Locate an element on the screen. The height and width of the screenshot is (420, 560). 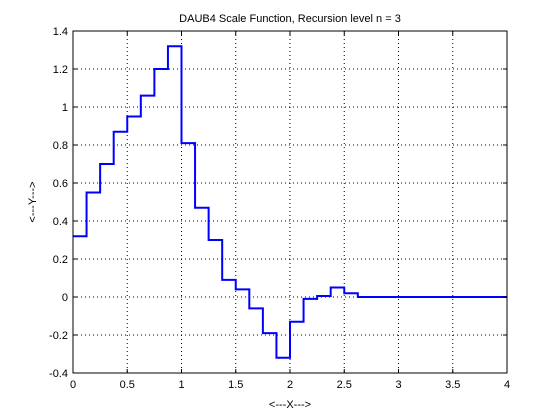
y-tick-label: 1.4 is located at coordinates (60, 32).